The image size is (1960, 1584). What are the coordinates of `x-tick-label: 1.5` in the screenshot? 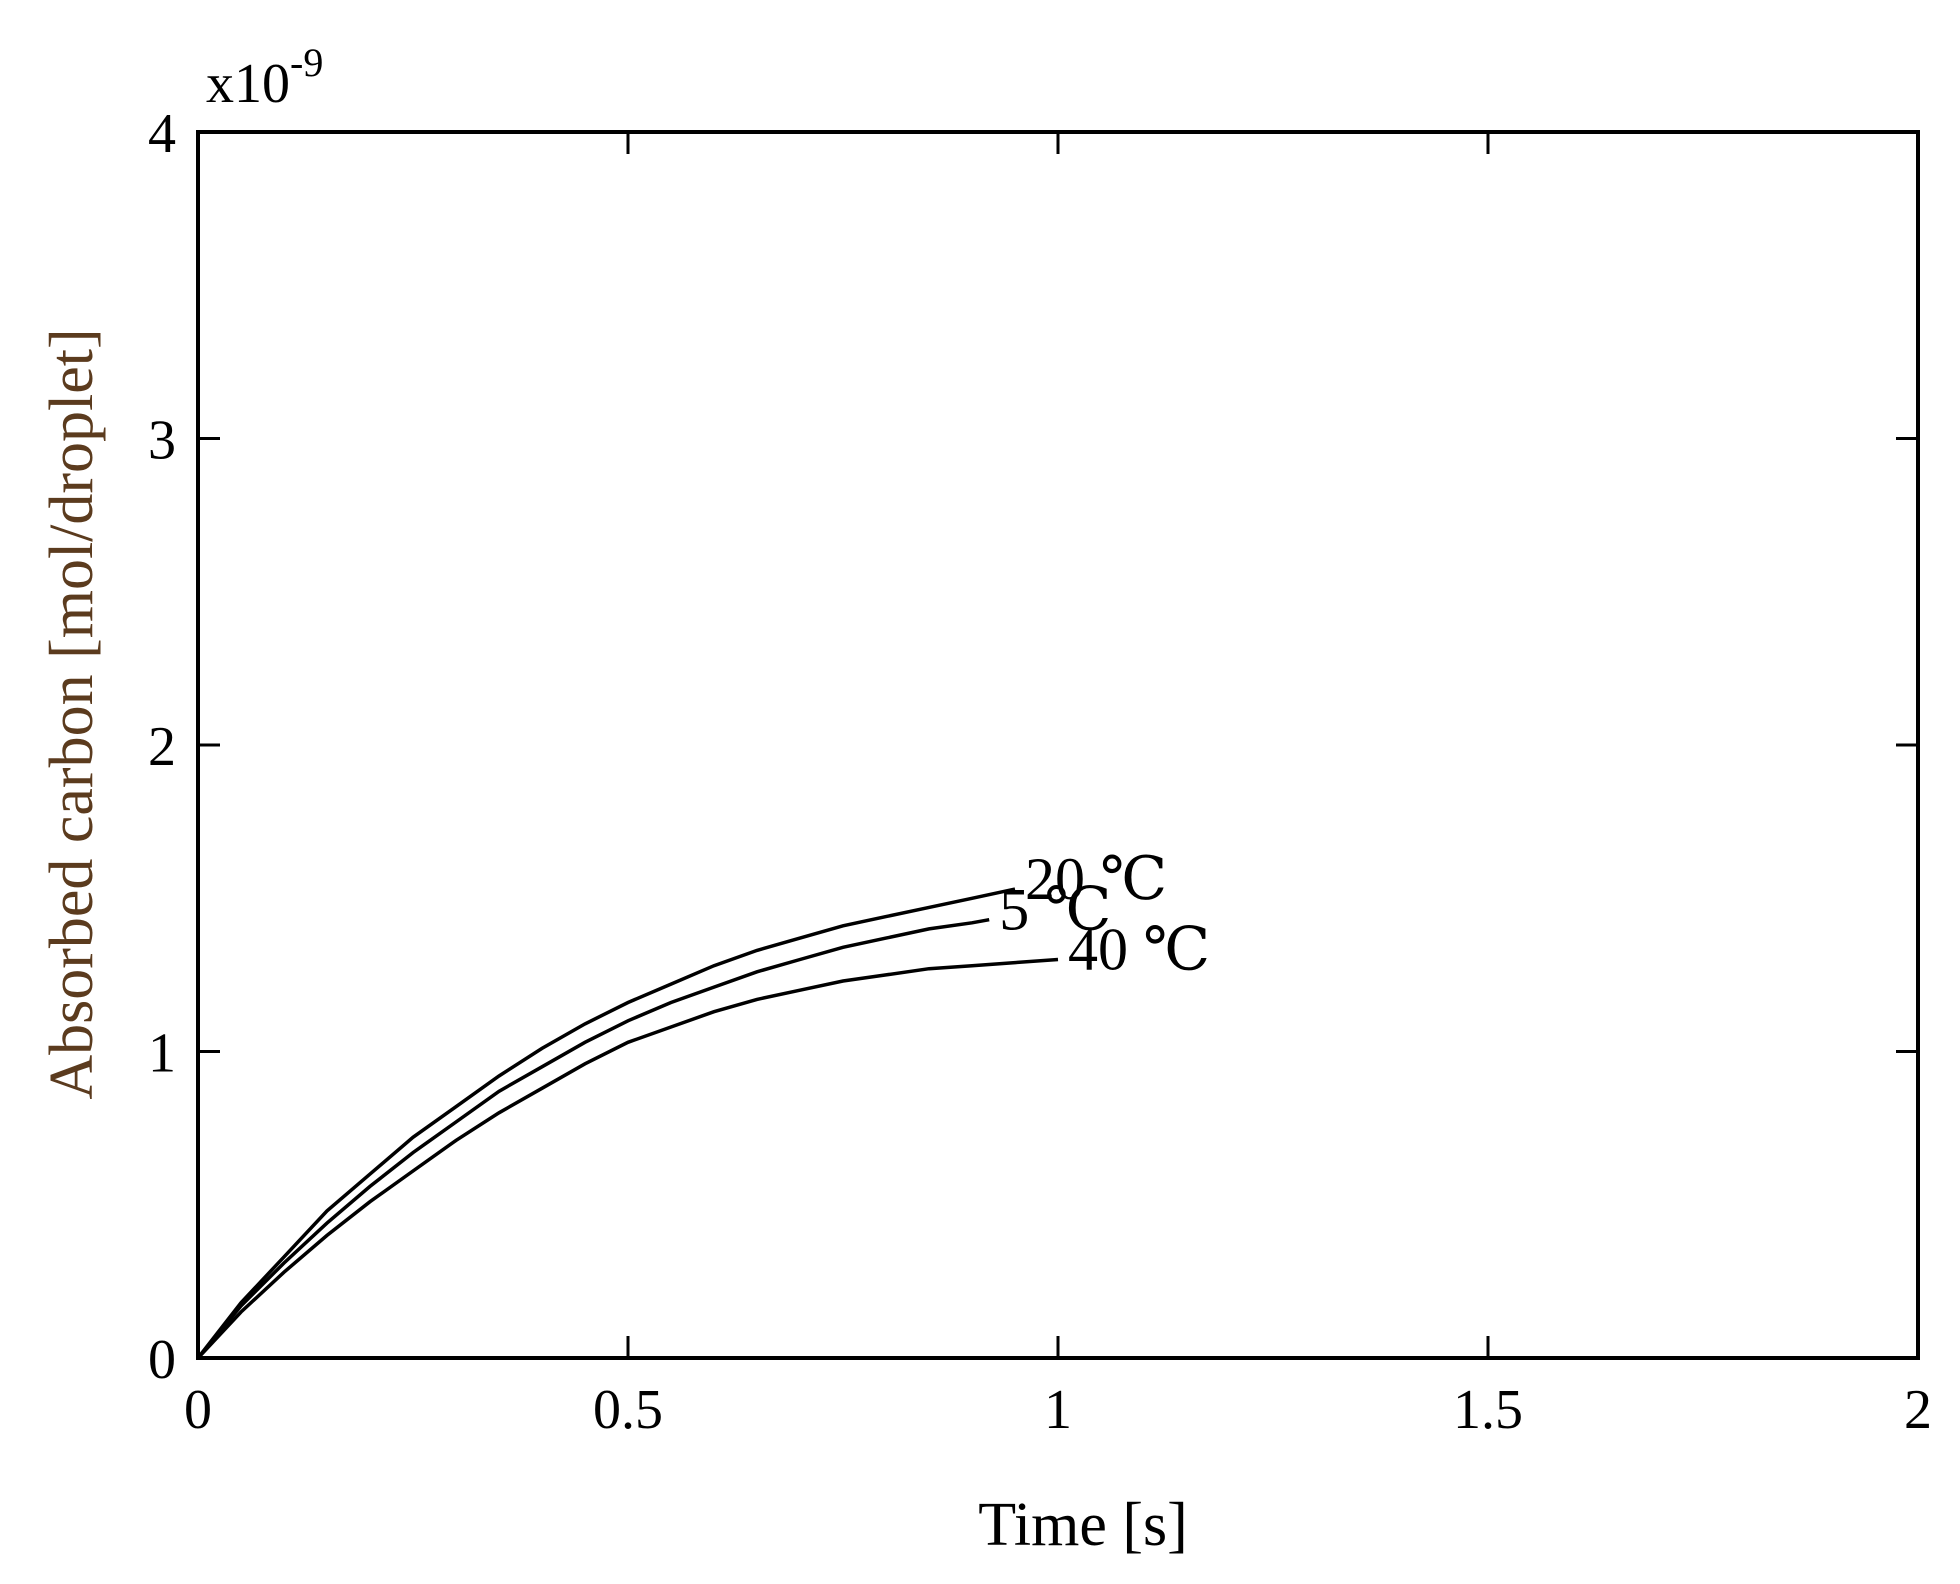 It's located at (1488, 1410).